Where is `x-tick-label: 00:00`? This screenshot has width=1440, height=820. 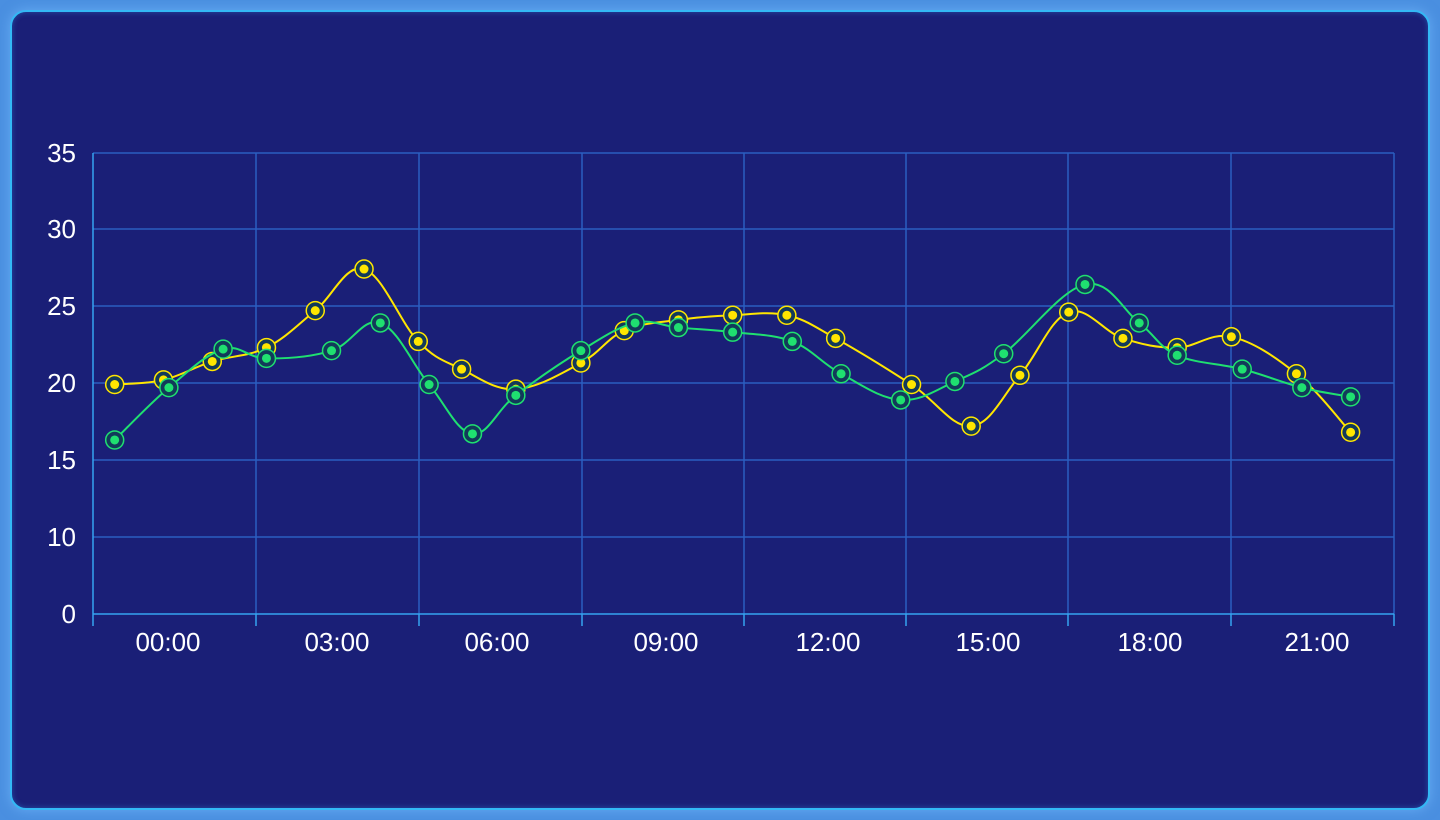 x-tick-label: 00:00 is located at coordinates (167, 642).